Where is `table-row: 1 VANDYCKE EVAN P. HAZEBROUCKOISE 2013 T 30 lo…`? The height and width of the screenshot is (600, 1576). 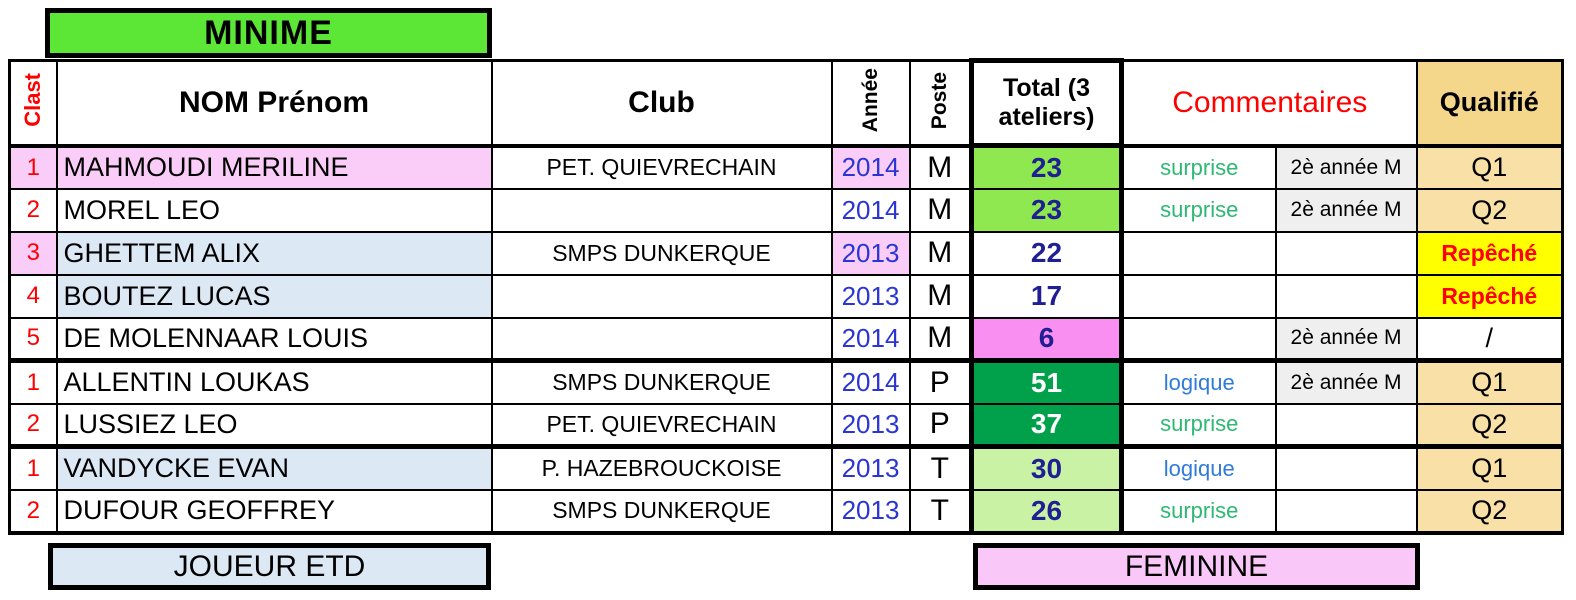
table-row: 1 VANDYCKE EVAN P. HAZEBROUCKOISE 2013 T 30 lo… is located at coordinates (786, 467).